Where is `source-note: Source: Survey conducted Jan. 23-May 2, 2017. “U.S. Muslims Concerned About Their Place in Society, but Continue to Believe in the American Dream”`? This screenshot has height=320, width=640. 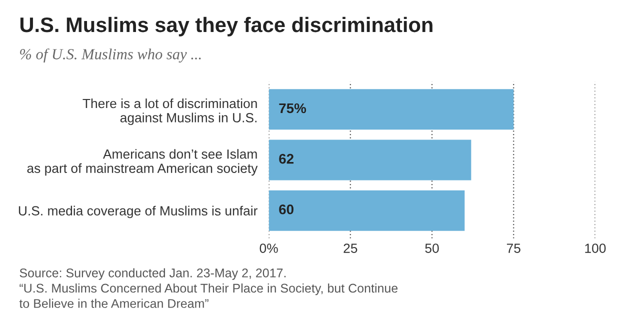 source-note: Source: Survey conducted Jan. 23-May 2, 2017. “U.S. Muslims Concerned About Their Place in Society, but Continue to Believe in the American Dream” is located at coordinates (208, 288).